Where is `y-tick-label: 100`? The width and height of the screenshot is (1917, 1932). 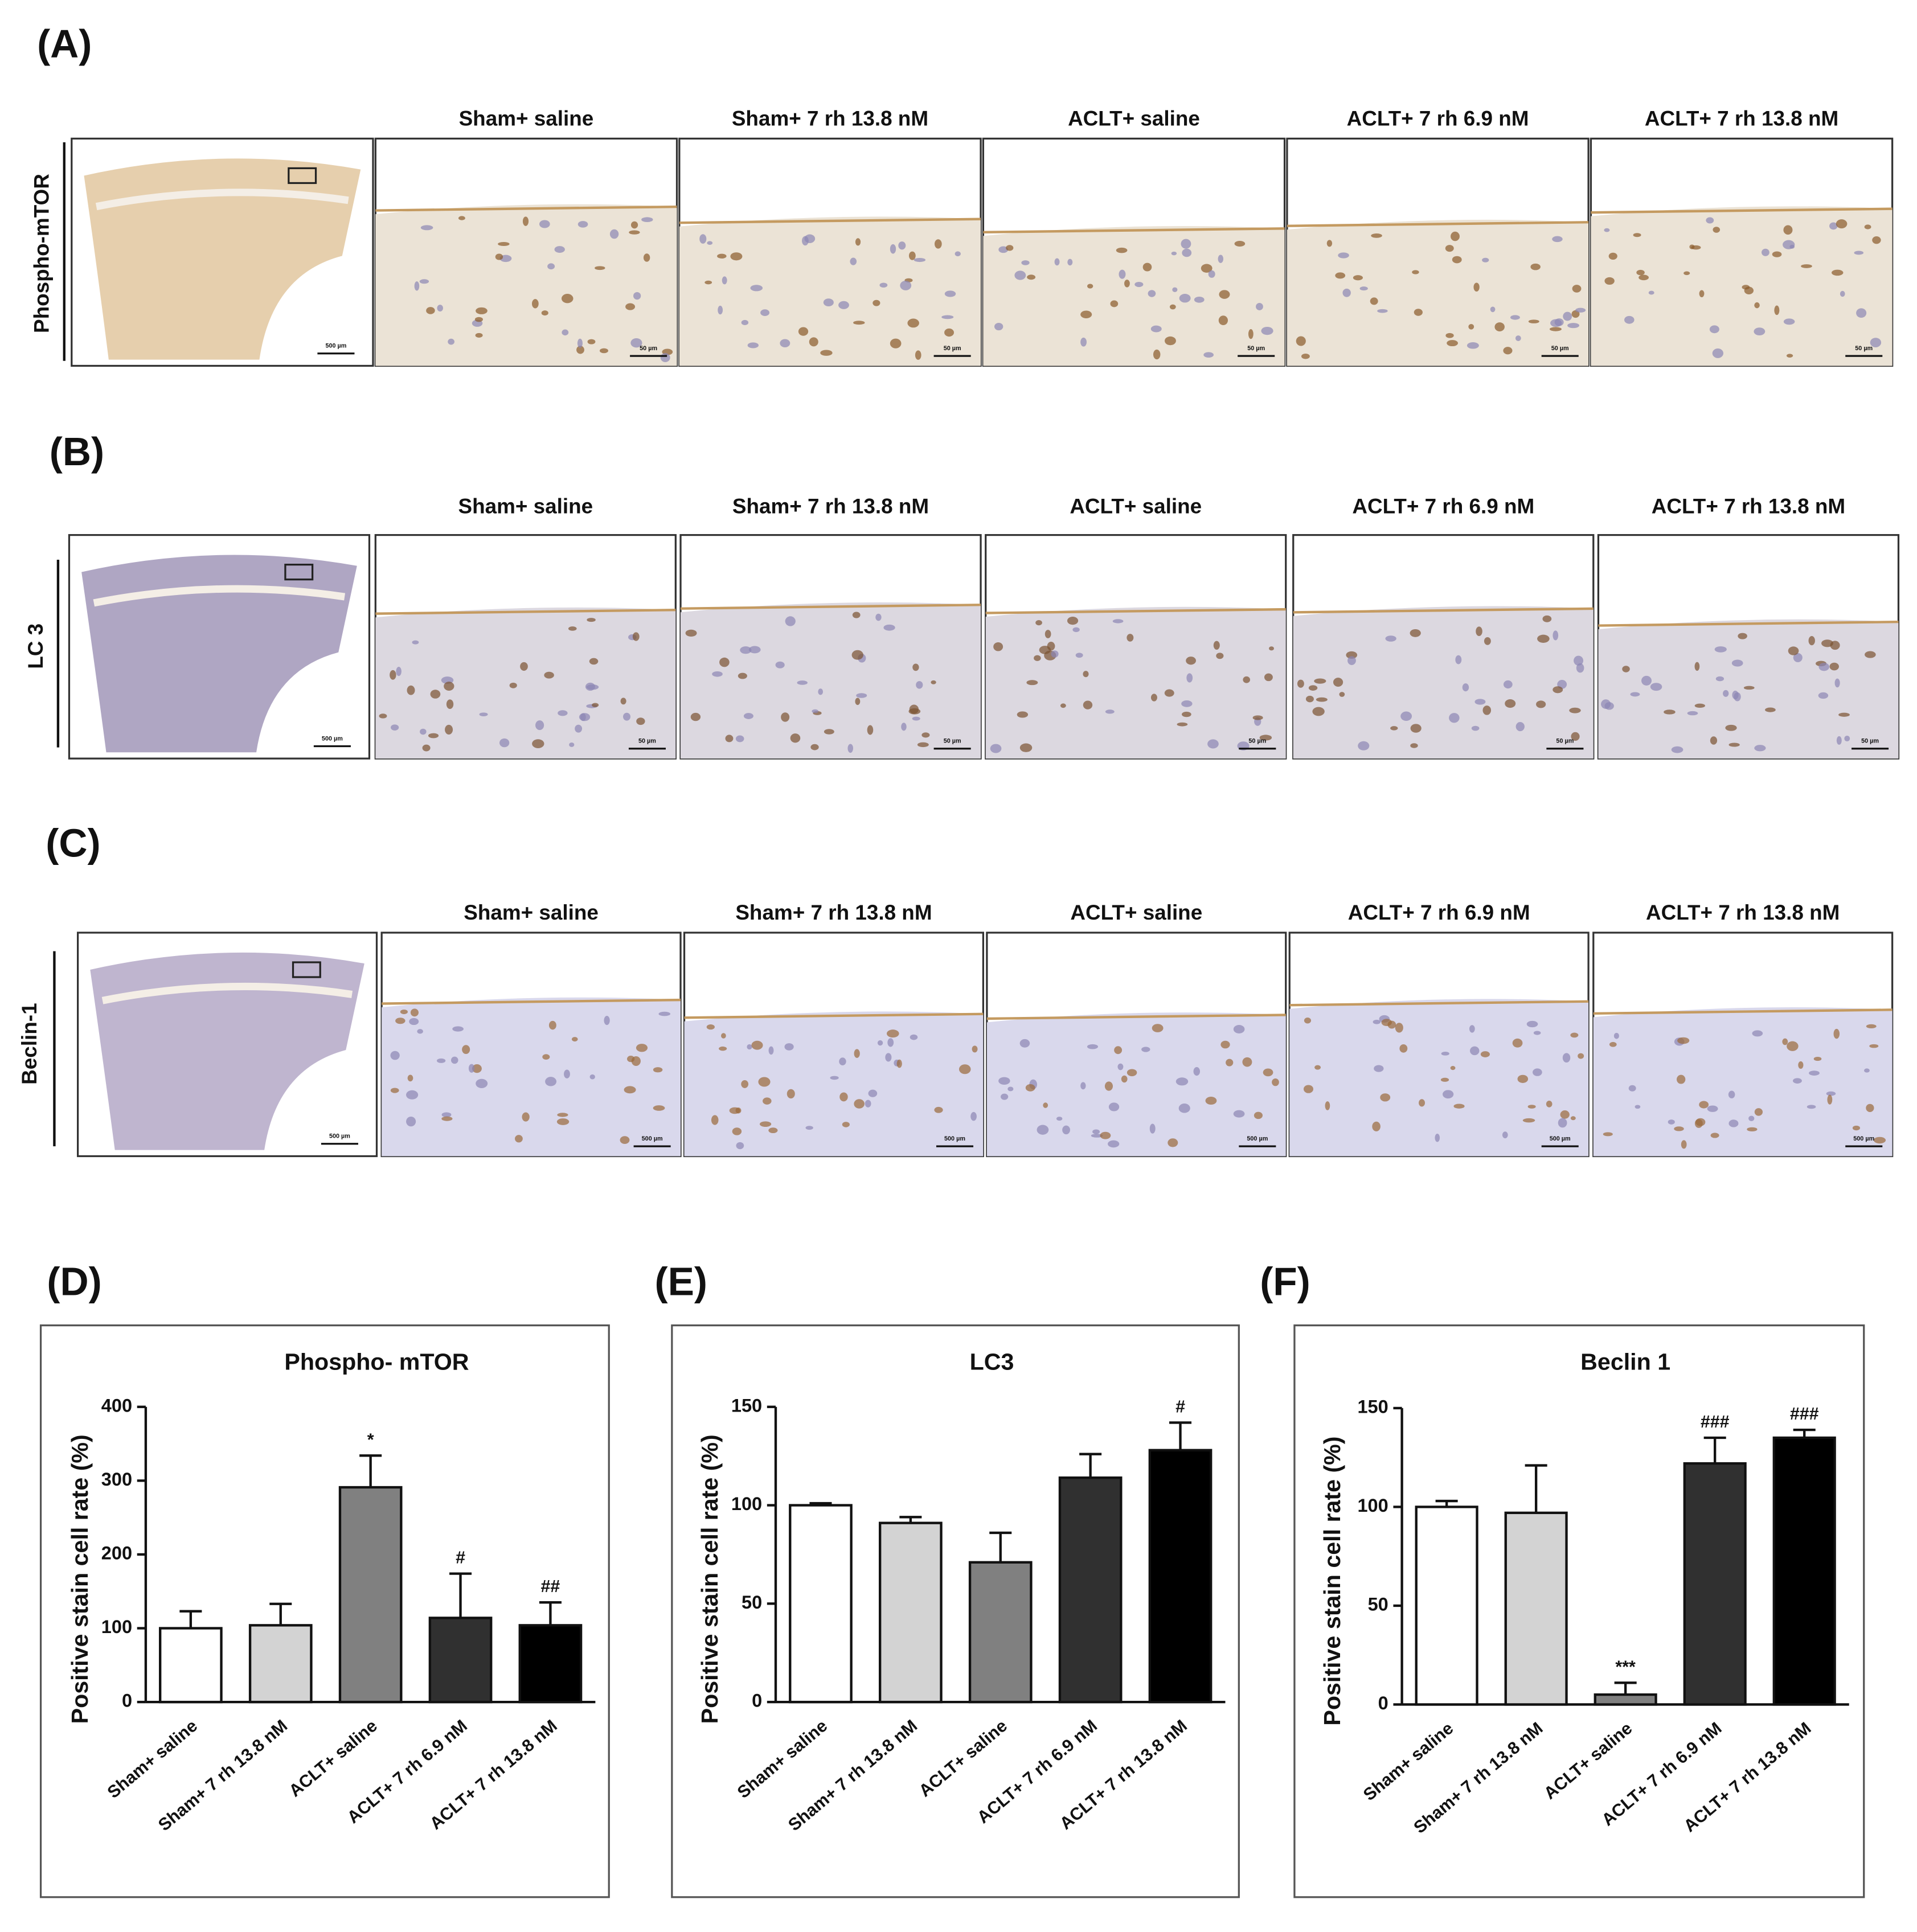
y-tick-label: 100 is located at coordinates (1372, 1505).